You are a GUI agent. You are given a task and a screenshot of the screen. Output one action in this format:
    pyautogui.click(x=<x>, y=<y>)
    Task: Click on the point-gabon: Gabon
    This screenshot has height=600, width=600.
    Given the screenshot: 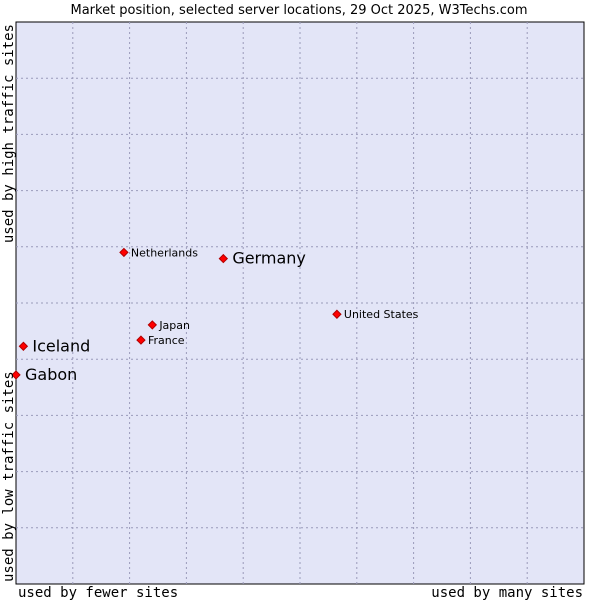 What is the action you would take?
    pyautogui.click(x=44, y=374)
    